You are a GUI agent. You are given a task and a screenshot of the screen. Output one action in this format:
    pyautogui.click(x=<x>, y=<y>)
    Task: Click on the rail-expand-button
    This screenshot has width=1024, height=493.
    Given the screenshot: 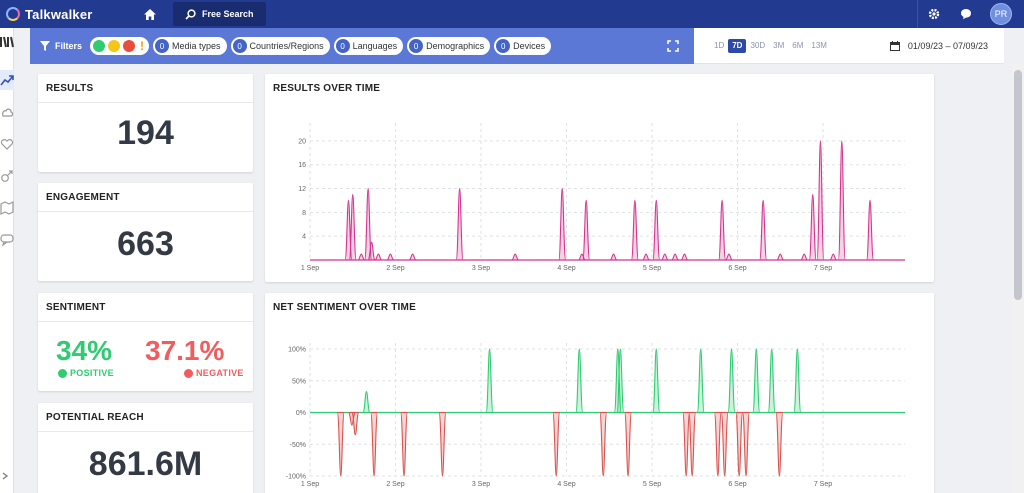 What is the action you would take?
    pyautogui.click(x=7, y=476)
    